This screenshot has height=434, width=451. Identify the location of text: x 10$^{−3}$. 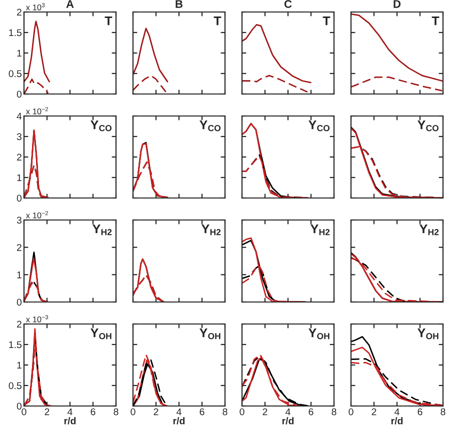
(37, 318).